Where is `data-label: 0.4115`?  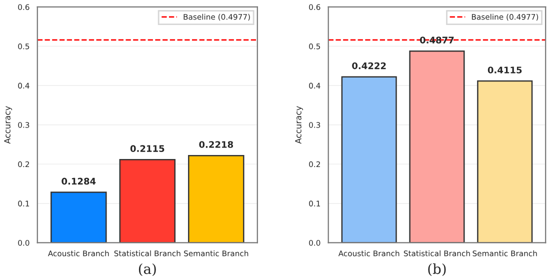
data-label: 0.4115 is located at coordinates (505, 70).